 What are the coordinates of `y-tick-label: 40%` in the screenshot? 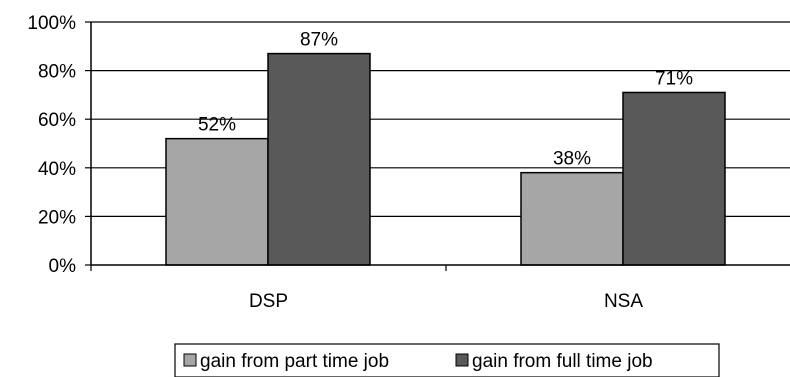 It's located at (57, 169).